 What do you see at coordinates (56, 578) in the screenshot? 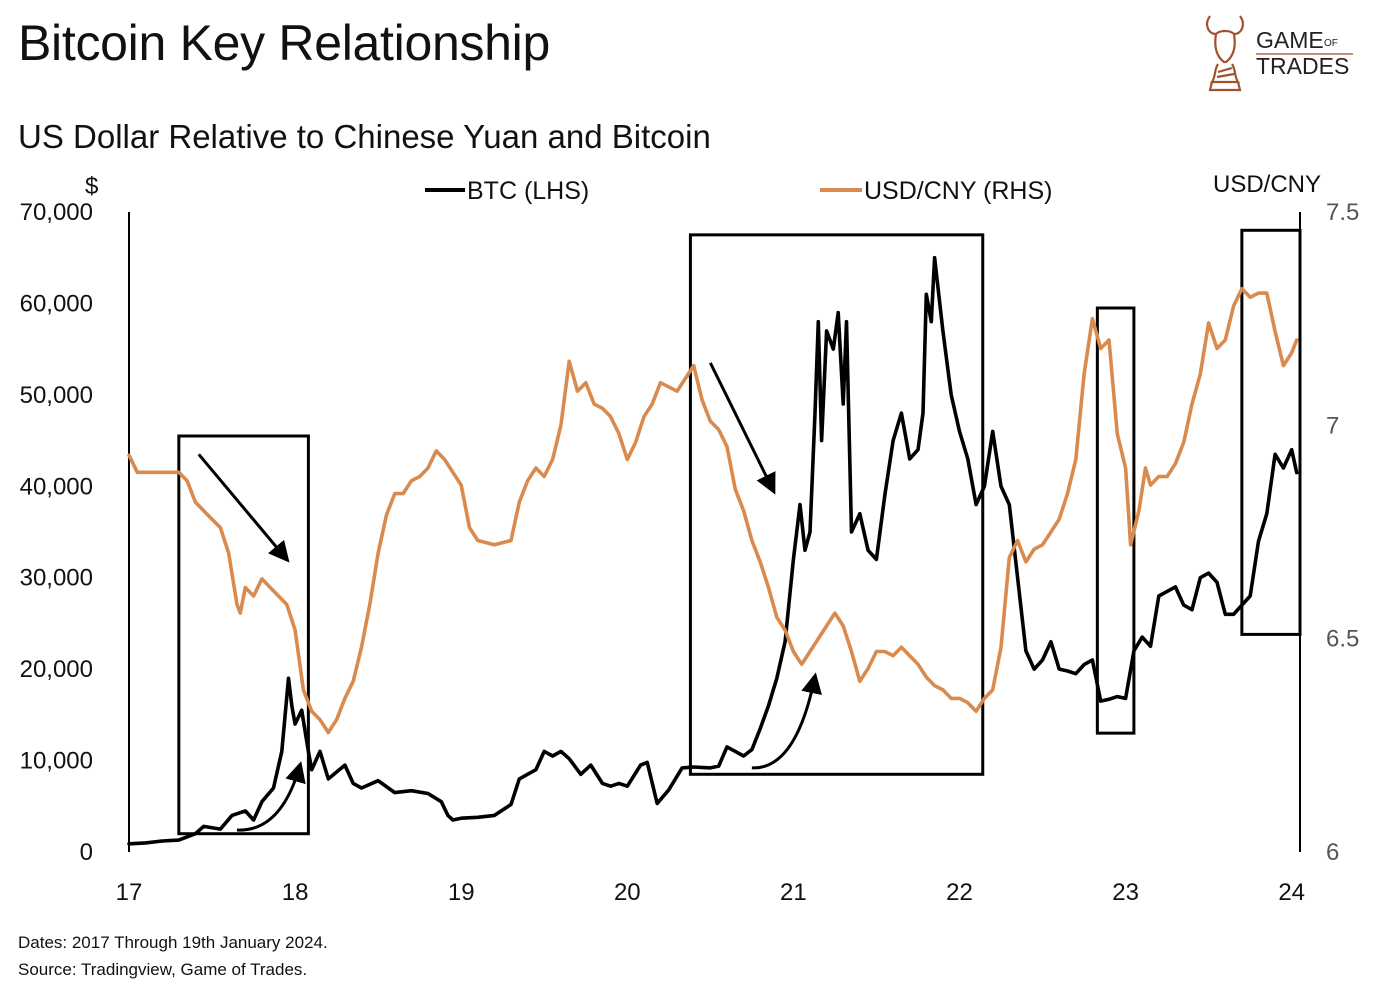
I see `y-left-tick-label: 30,000` at bounding box center [56, 578].